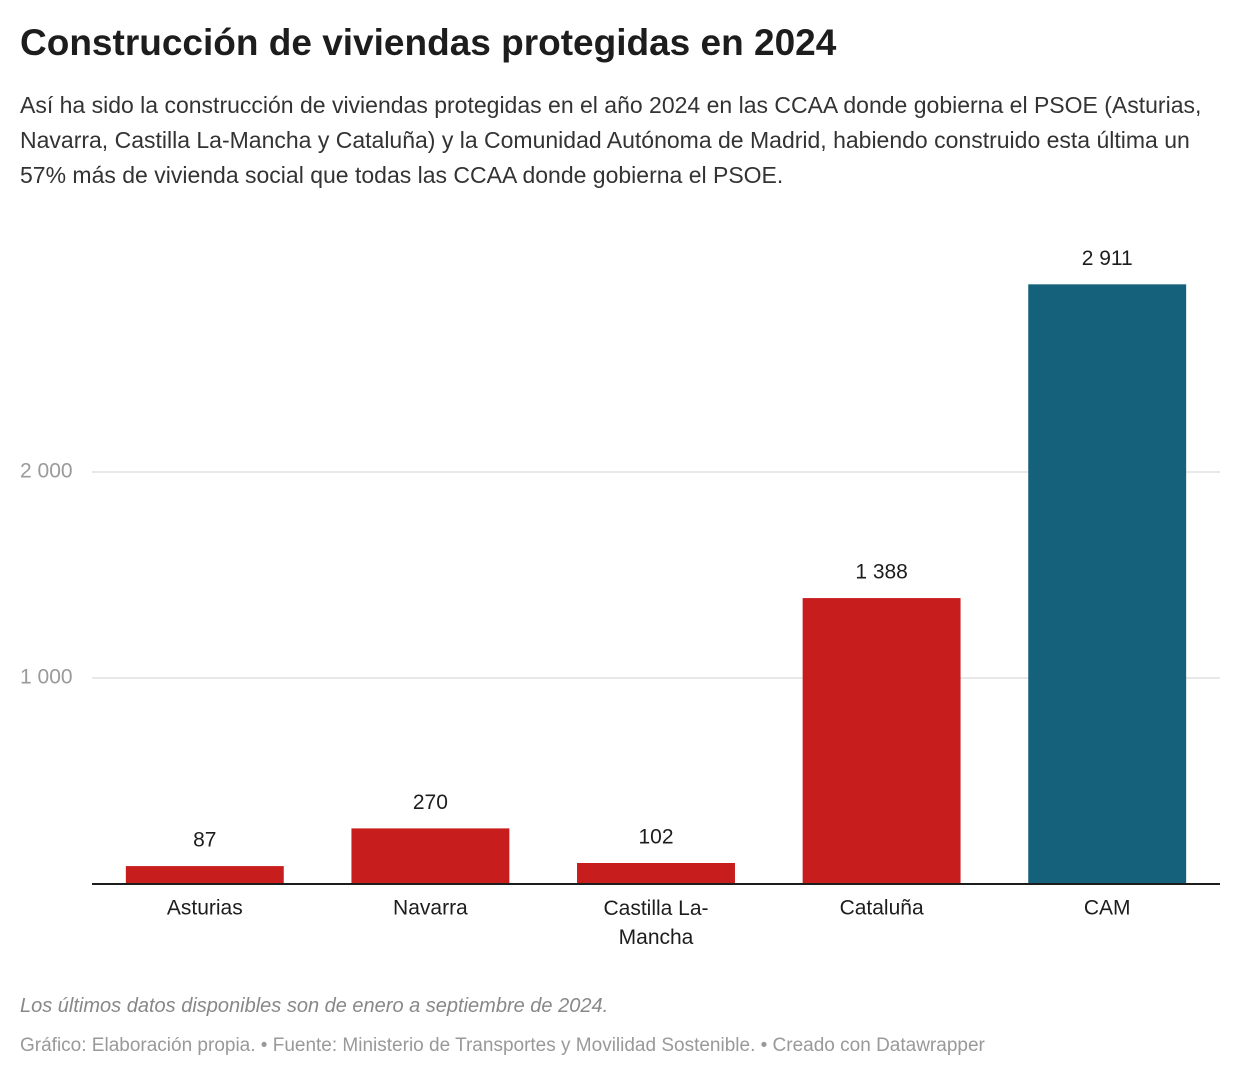  What do you see at coordinates (46, 677) in the screenshot?
I see `y-tick-label: 1 000` at bounding box center [46, 677].